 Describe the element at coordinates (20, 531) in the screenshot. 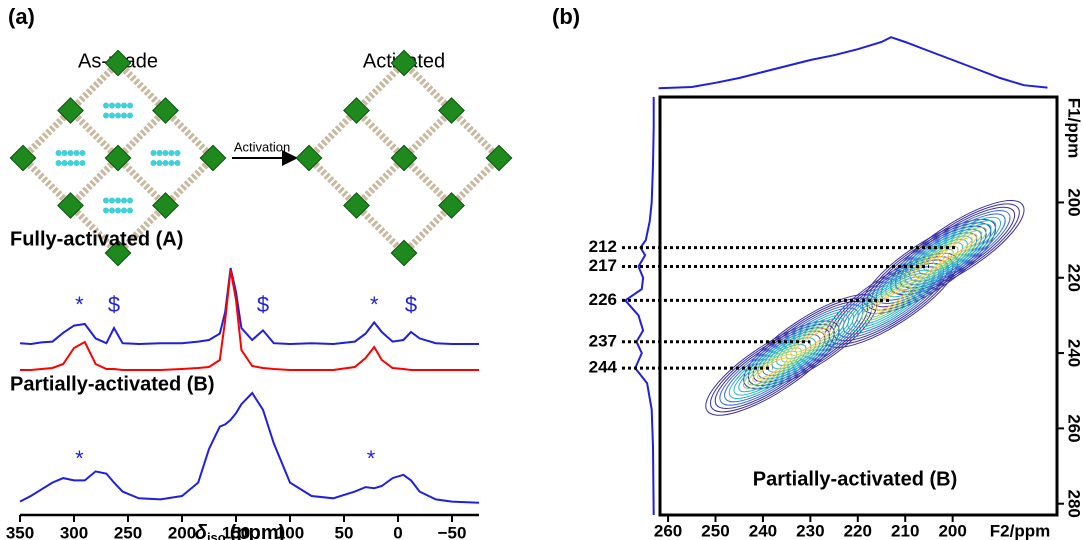

I see `x-tick-label: 350` at that location.